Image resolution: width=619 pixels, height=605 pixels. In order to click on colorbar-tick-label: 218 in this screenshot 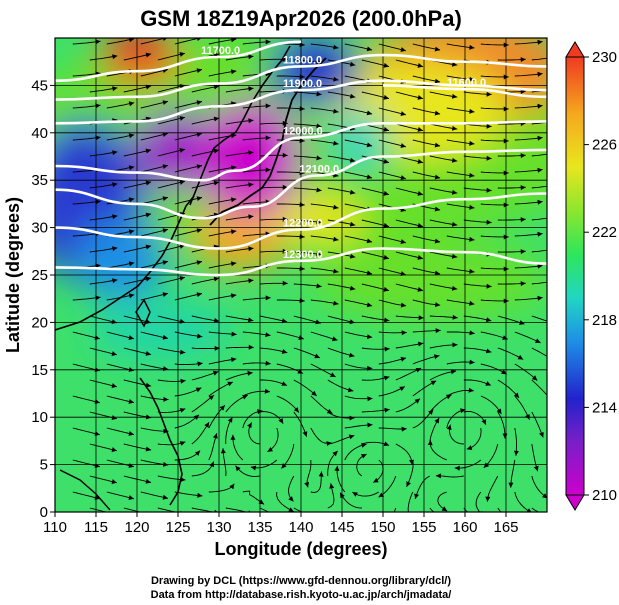, I will do `click(604, 320)`.